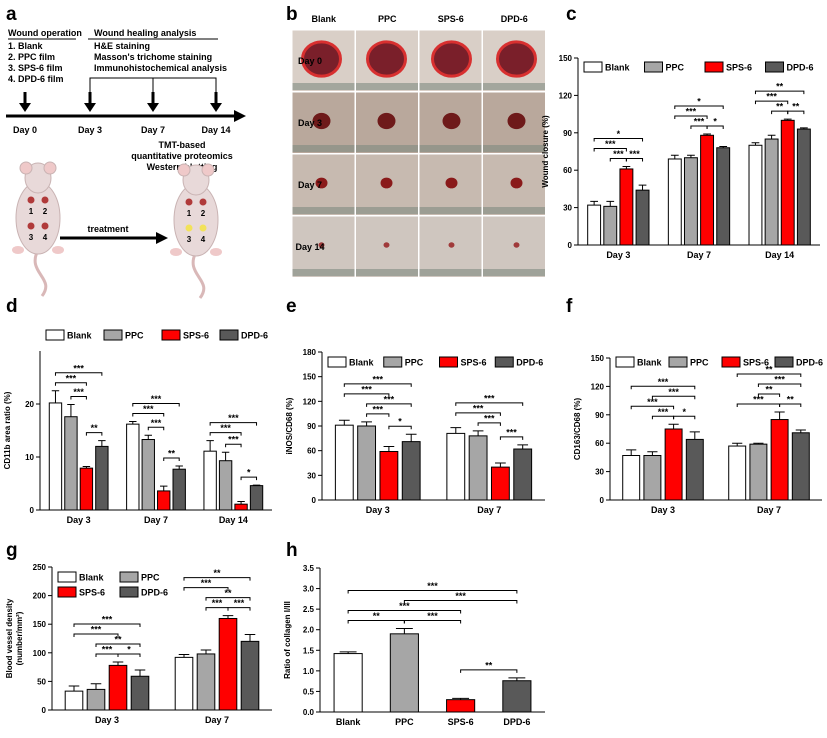 The image size is (827, 738). Describe the element at coordinates (577, 429) in the screenshot. I see `y-axis-label: CD163/CD68 (%)` at that location.